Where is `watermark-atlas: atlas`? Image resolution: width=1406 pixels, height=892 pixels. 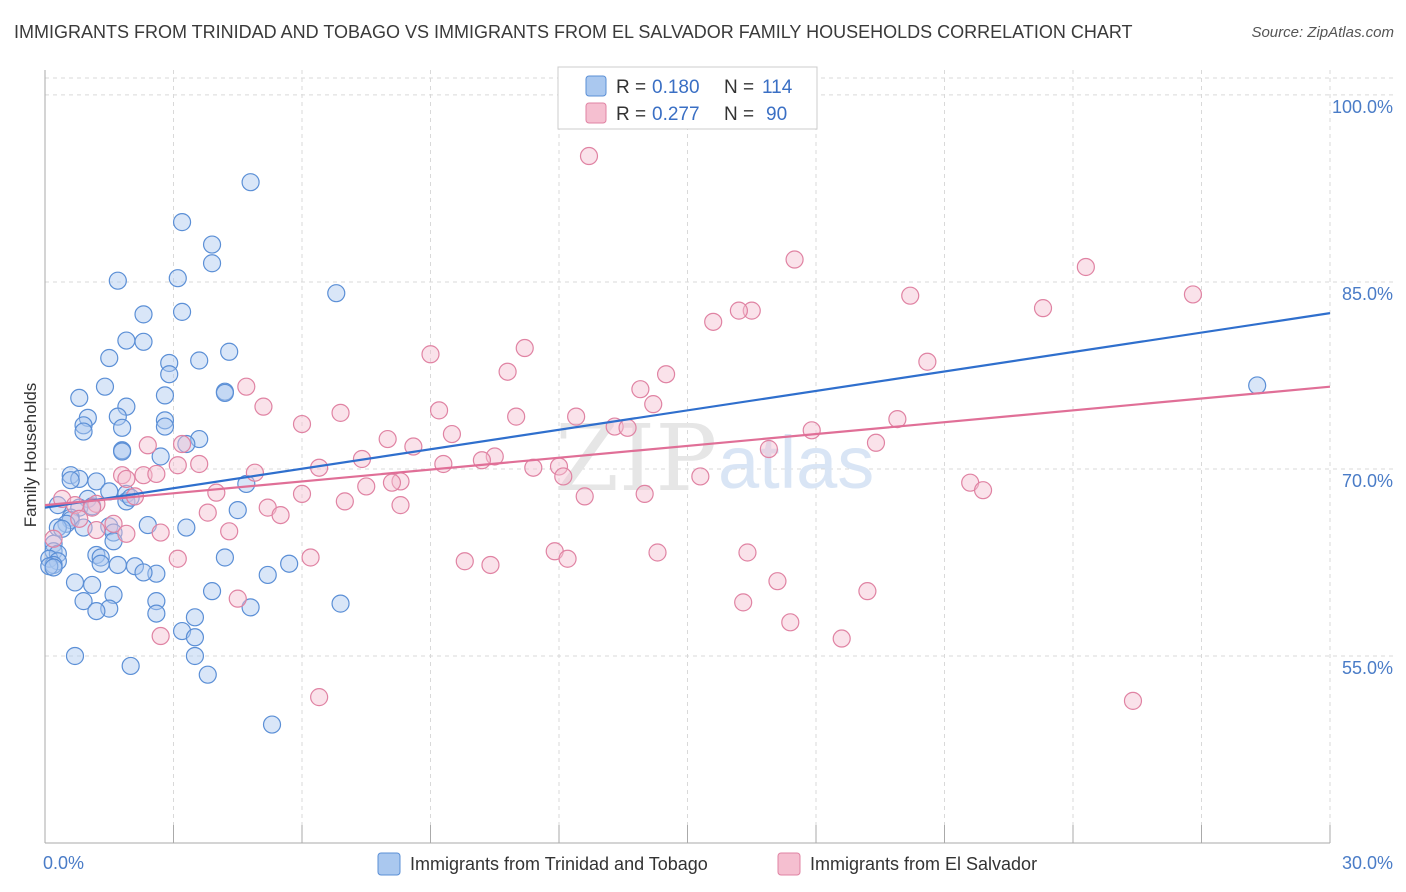 watermark-atlas: atlas is located at coordinates (796, 462).